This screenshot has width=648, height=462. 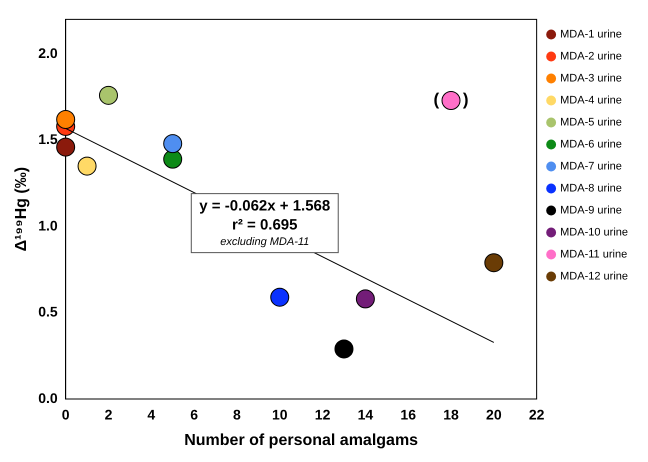 What do you see at coordinates (594, 254) in the screenshot?
I see `legend-label: MDA-11 urine` at bounding box center [594, 254].